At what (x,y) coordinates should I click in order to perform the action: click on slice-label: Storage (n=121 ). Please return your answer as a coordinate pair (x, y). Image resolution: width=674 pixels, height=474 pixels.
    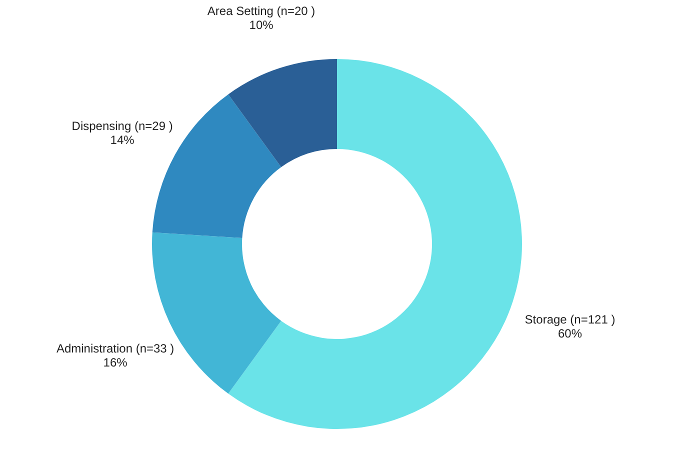
    Looking at the image, I should click on (570, 319).